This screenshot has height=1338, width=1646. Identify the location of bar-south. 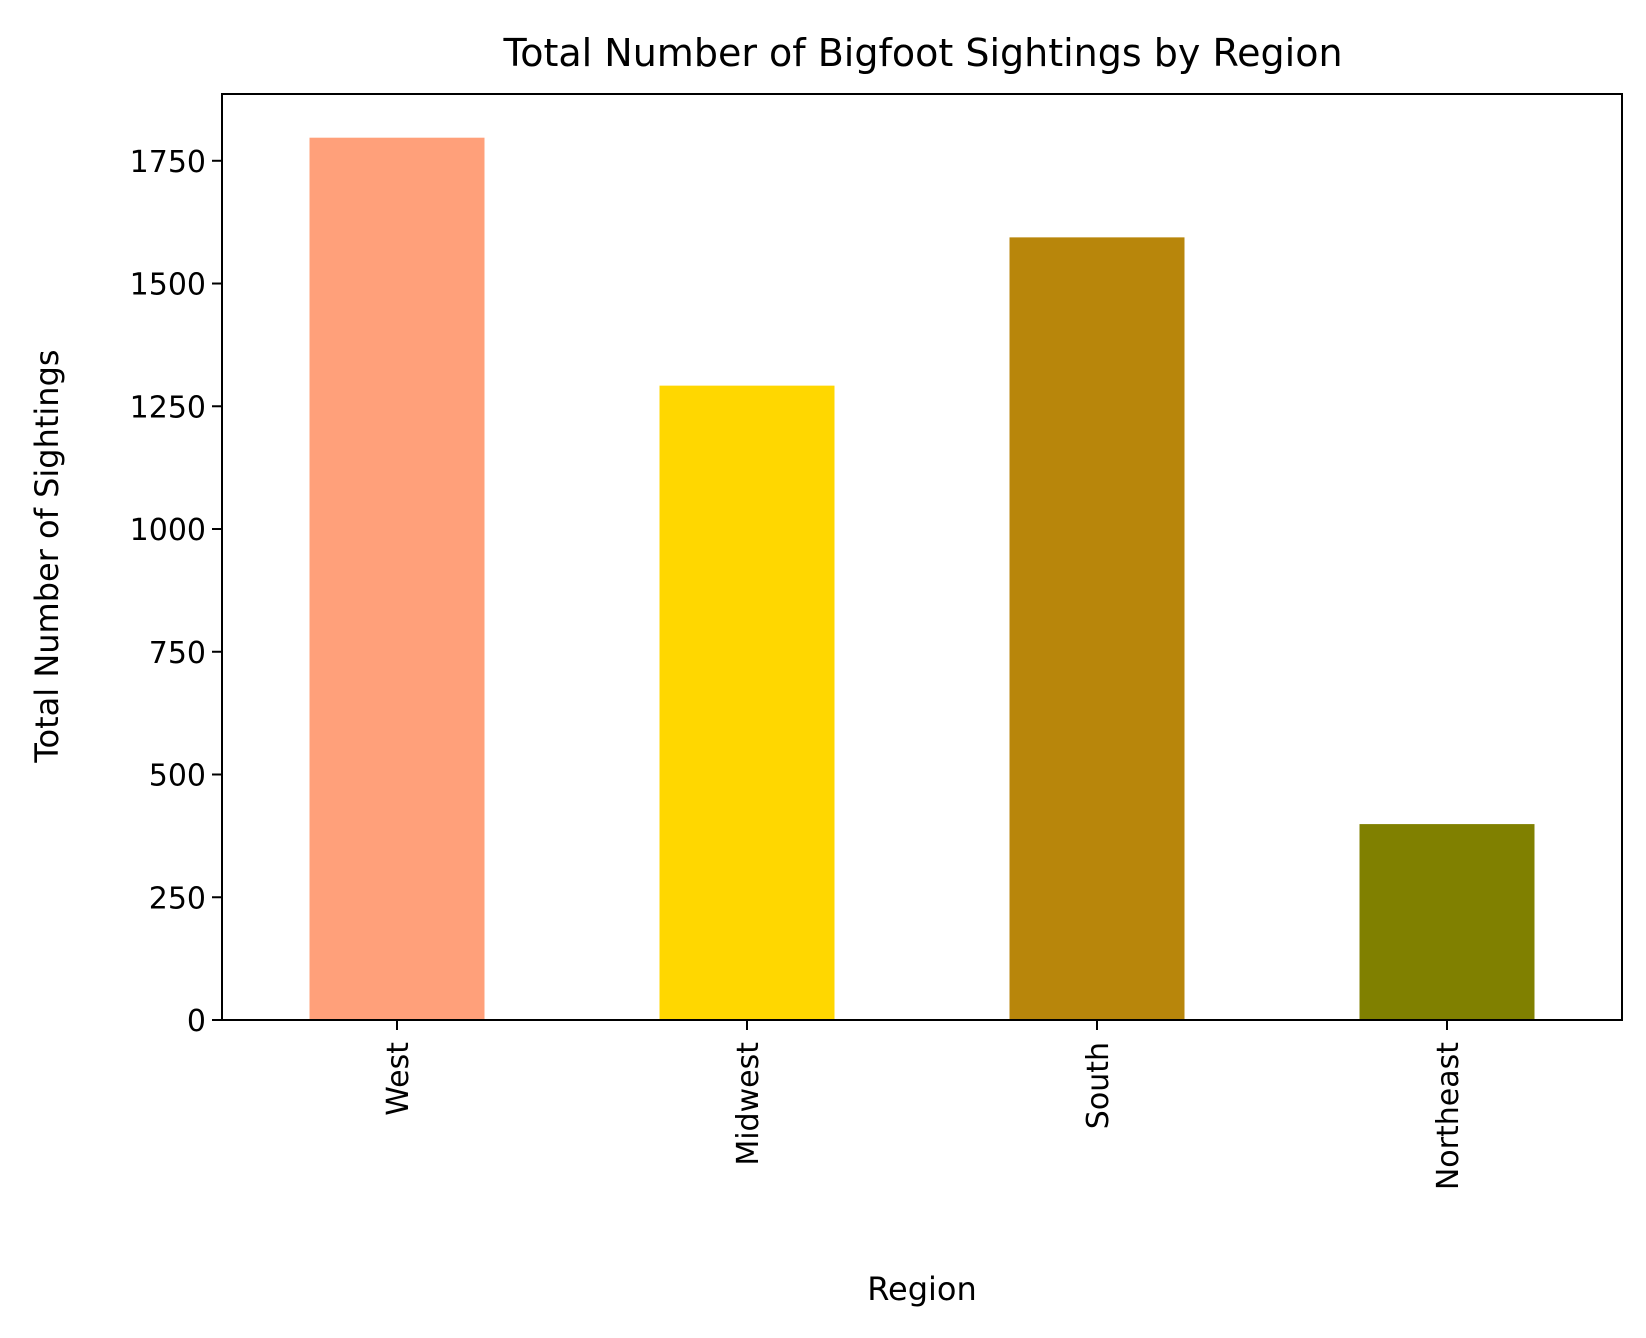
(1097, 628).